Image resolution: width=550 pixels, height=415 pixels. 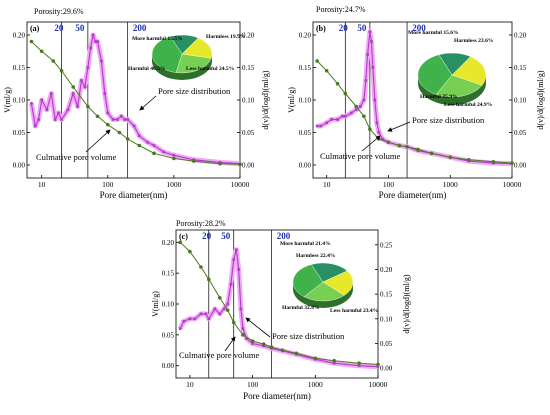 I want to click on panel-label: (a), so click(x=35, y=28).